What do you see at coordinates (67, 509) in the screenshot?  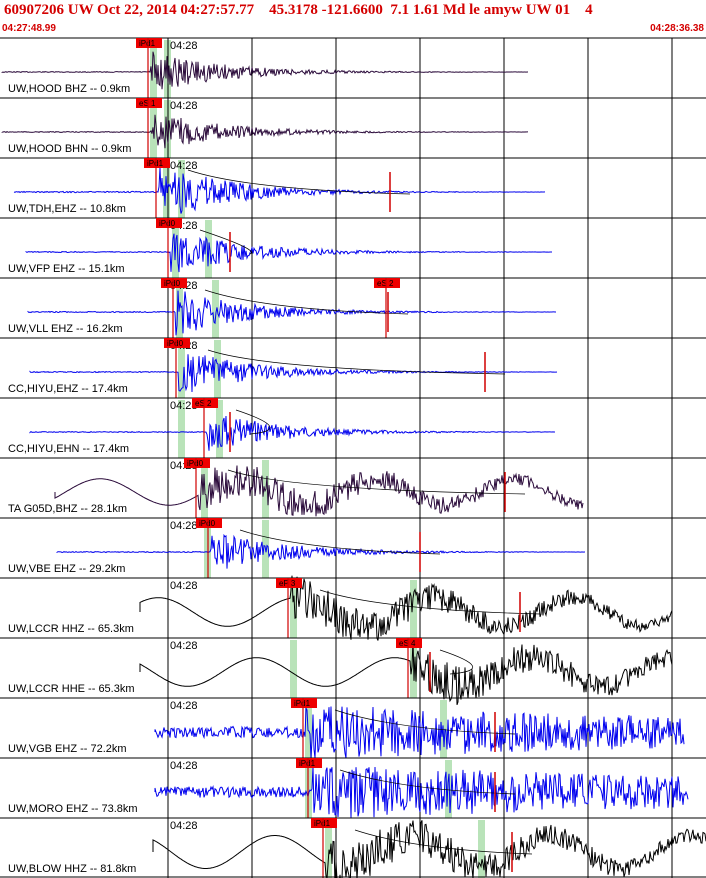 I see `station-label: TA G05D,BHZ -- 28.1km` at bounding box center [67, 509].